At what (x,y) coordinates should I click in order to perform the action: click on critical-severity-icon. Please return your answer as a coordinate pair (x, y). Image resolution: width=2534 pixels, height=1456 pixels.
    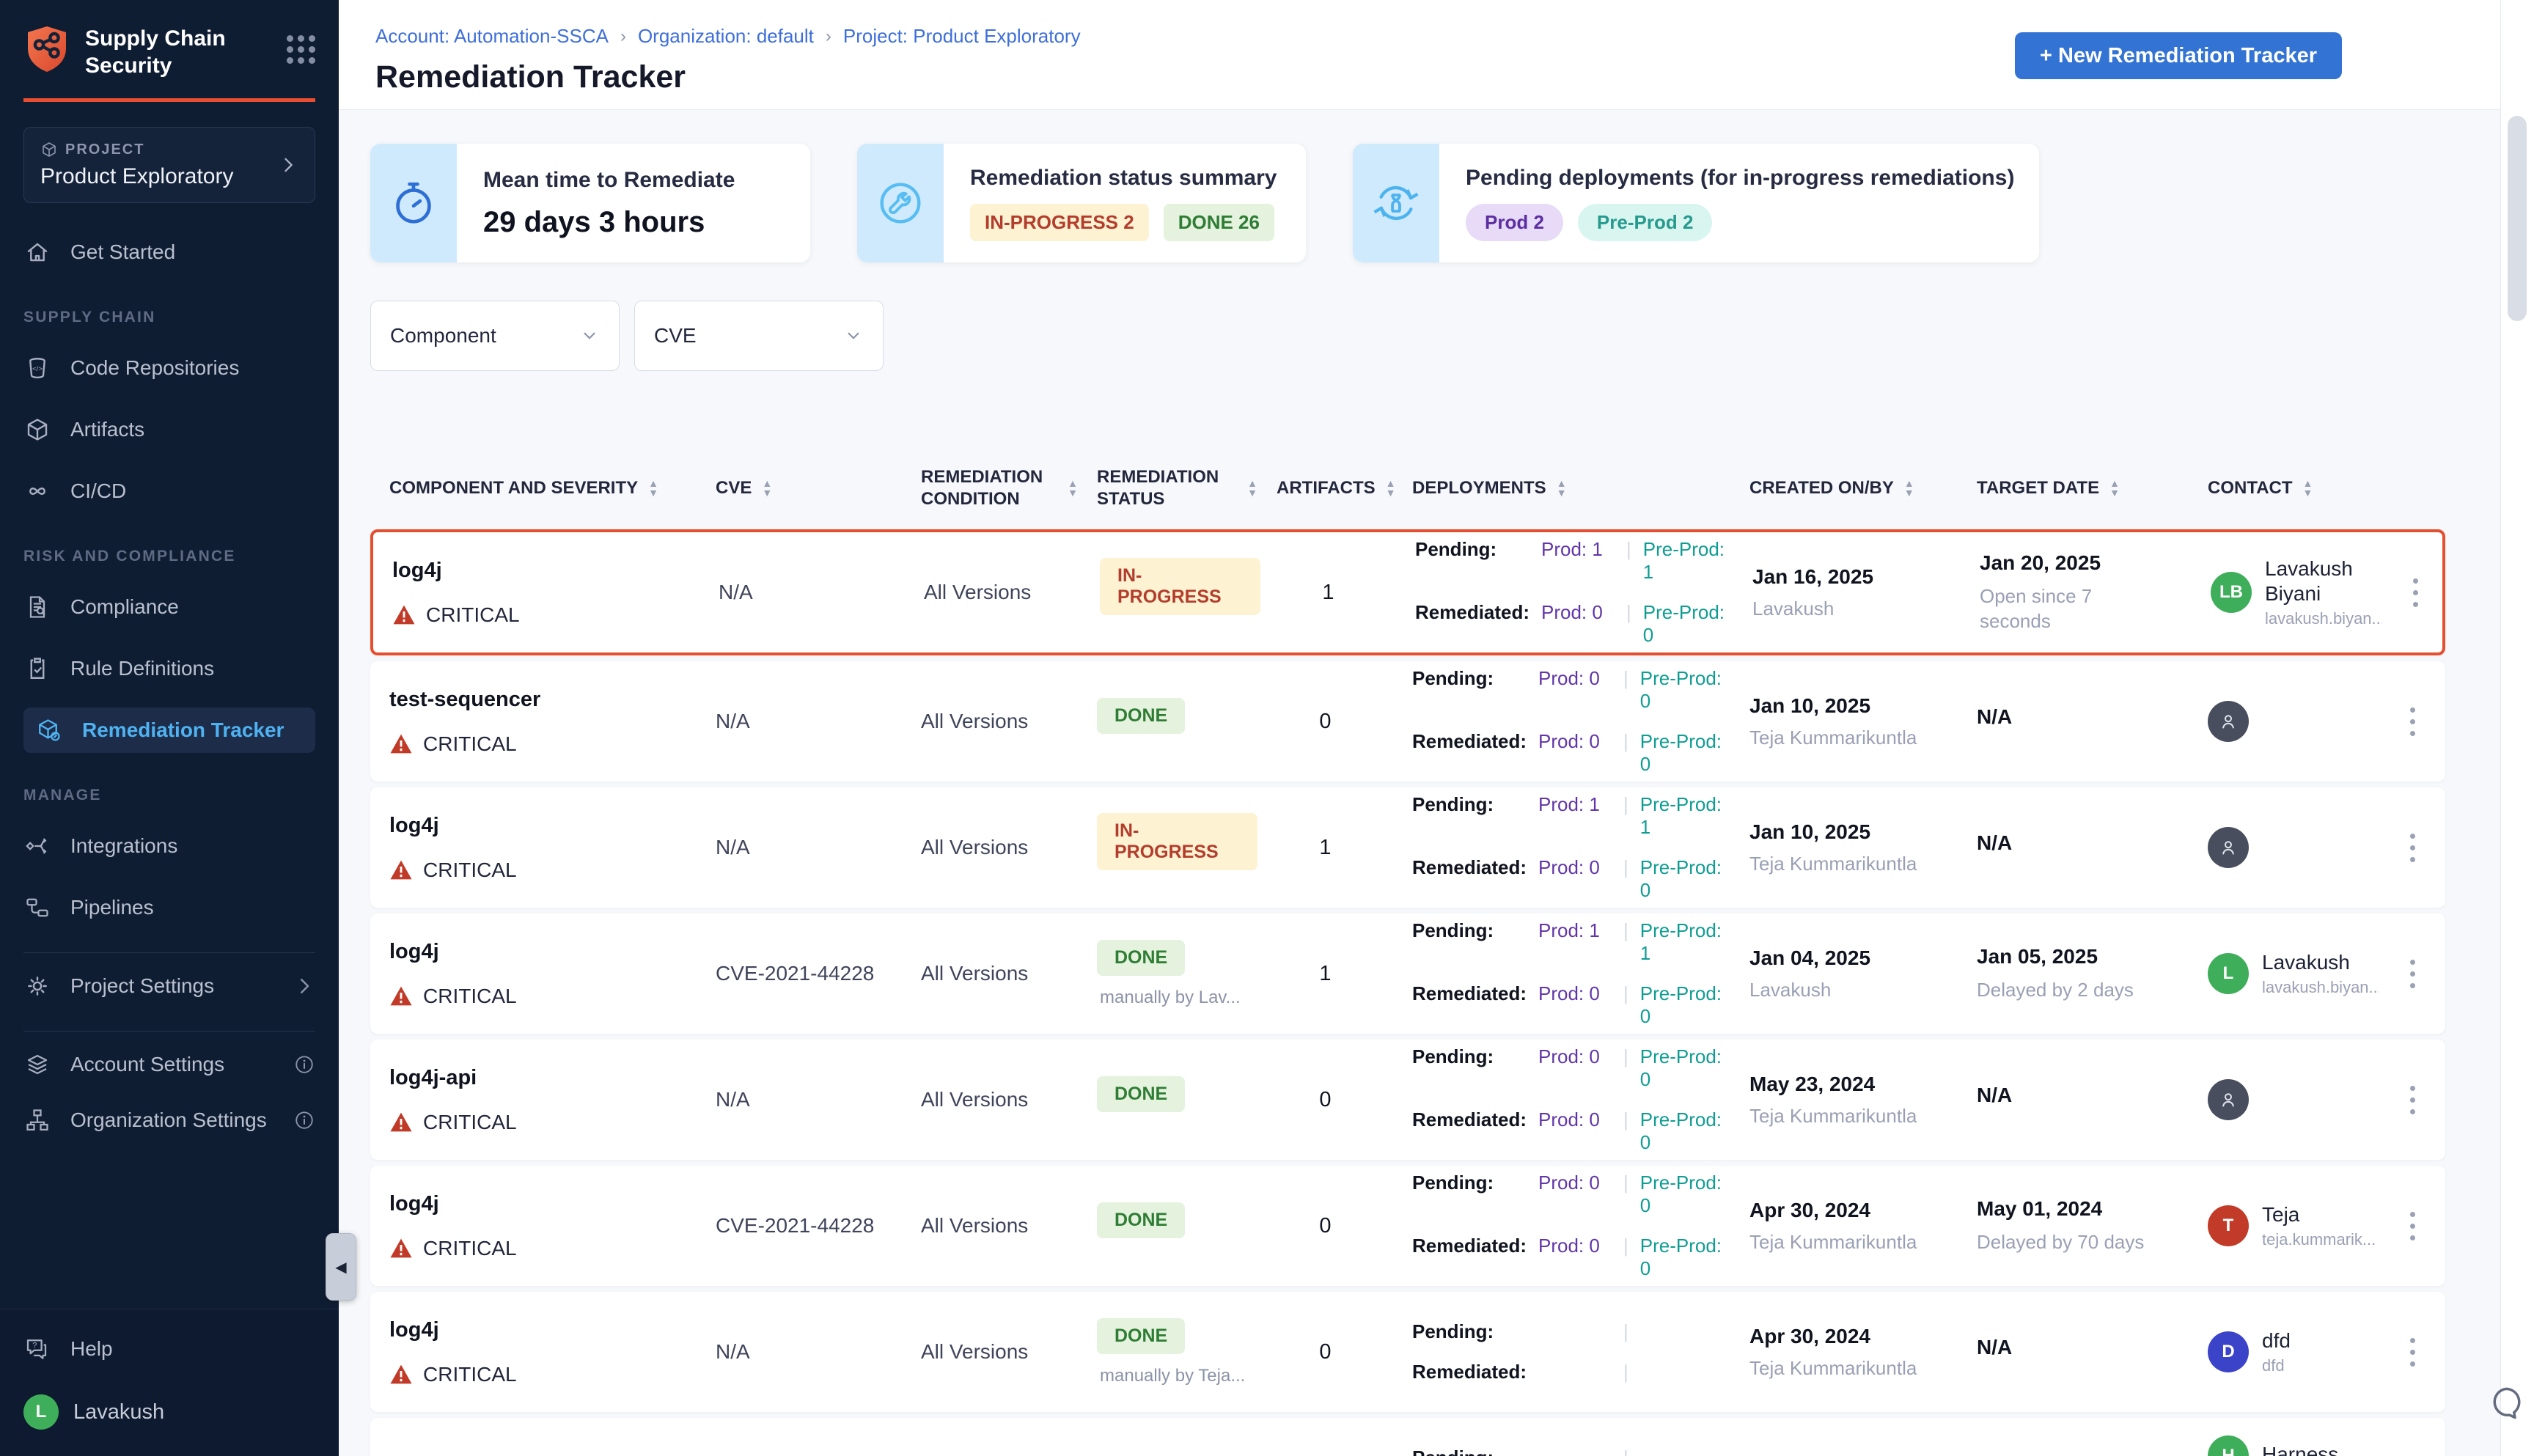
    Looking at the image, I should click on (401, 744).